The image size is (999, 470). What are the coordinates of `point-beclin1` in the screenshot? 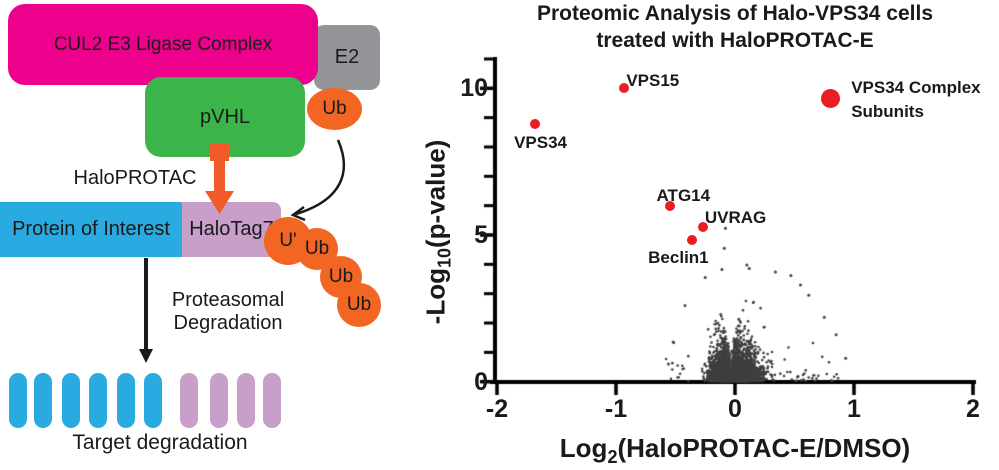 It's located at (692, 239).